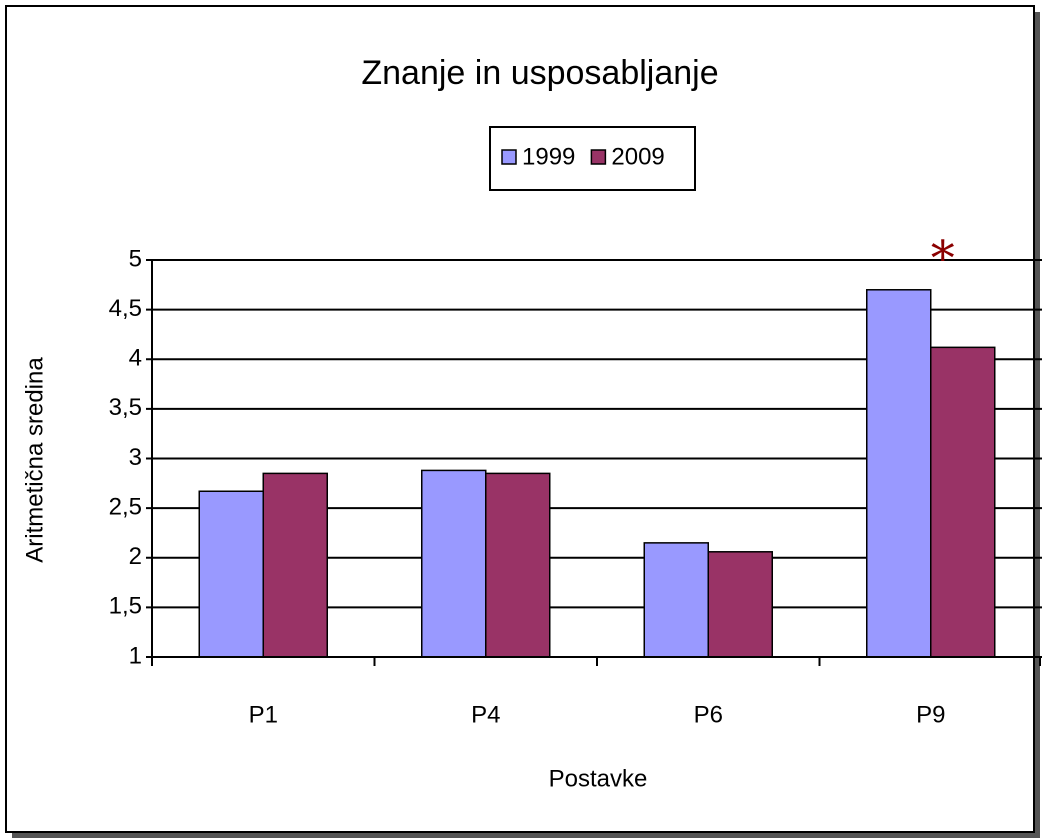 This screenshot has width=1044, height=840. I want to click on y-axis-label: Aritmetična sredina, so click(34, 460).